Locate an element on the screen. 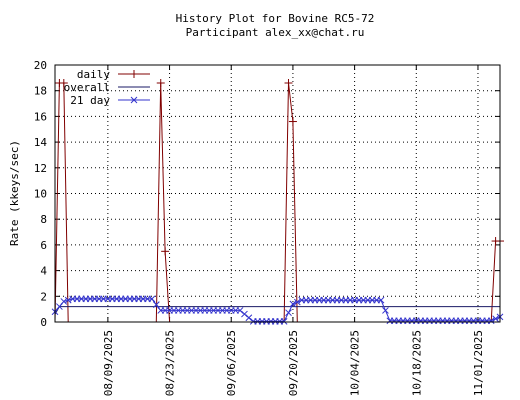  x-tick-label: 09/06/2025 is located at coordinates (231, 363).